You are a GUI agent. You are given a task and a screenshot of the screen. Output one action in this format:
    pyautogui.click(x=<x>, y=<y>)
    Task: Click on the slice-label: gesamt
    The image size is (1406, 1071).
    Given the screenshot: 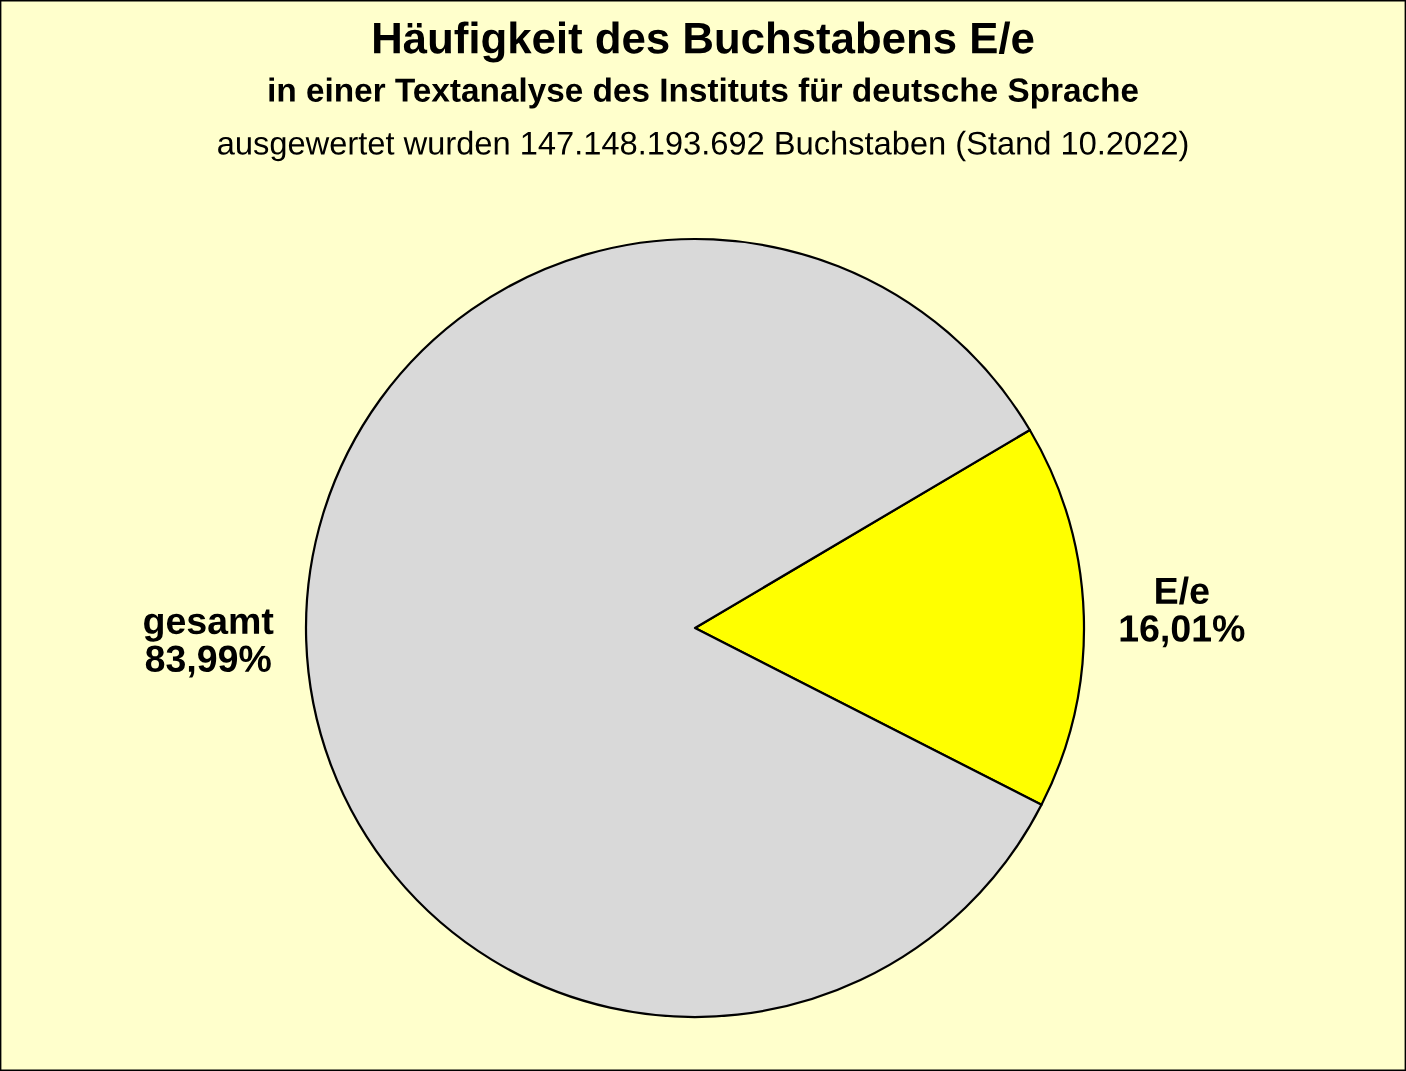 What is the action you would take?
    pyautogui.click(x=209, y=625)
    